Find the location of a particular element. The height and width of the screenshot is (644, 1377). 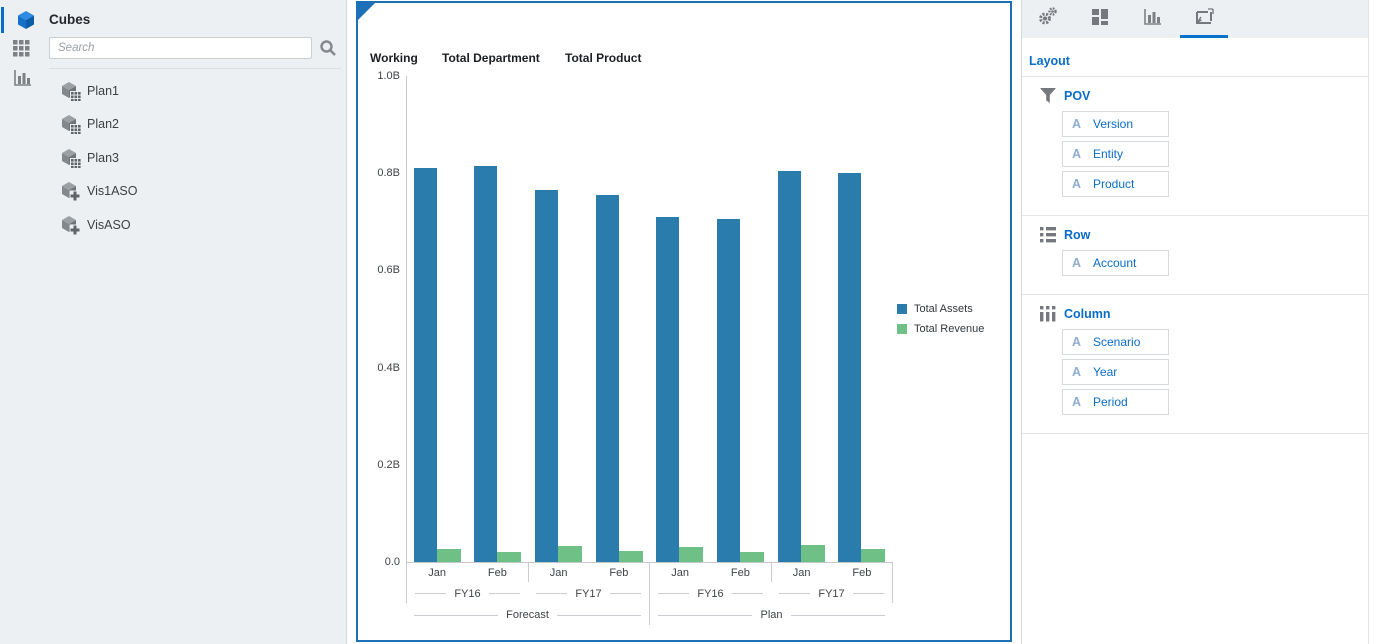

dimension-chip-period: A Period is located at coordinates (1115, 402).